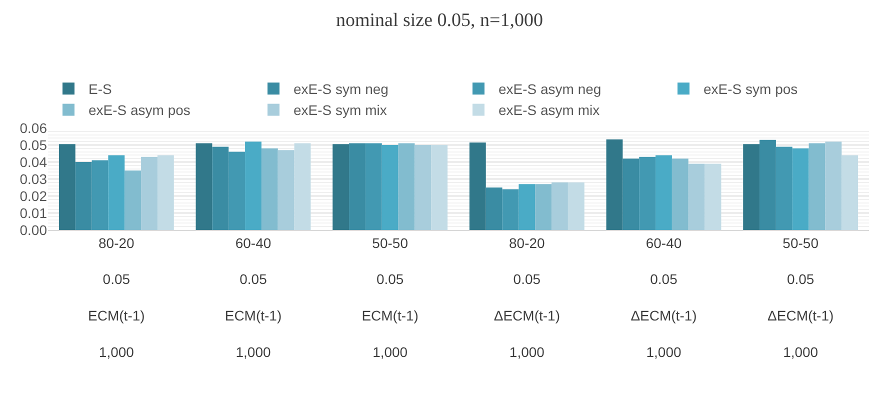 The height and width of the screenshot is (420, 879). I want to click on y-tick-label: 0.02, so click(34, 196).